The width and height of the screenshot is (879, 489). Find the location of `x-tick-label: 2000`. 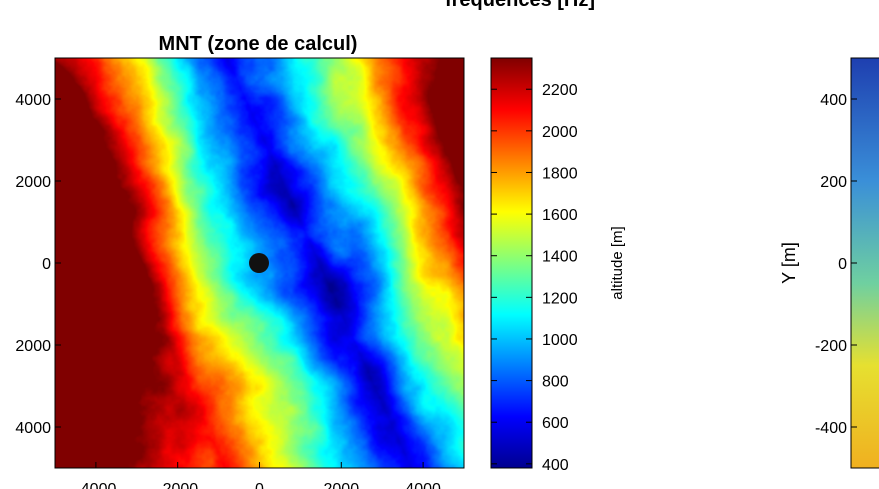

x-tick-label: 2000 is located at coordinates (342, 485).